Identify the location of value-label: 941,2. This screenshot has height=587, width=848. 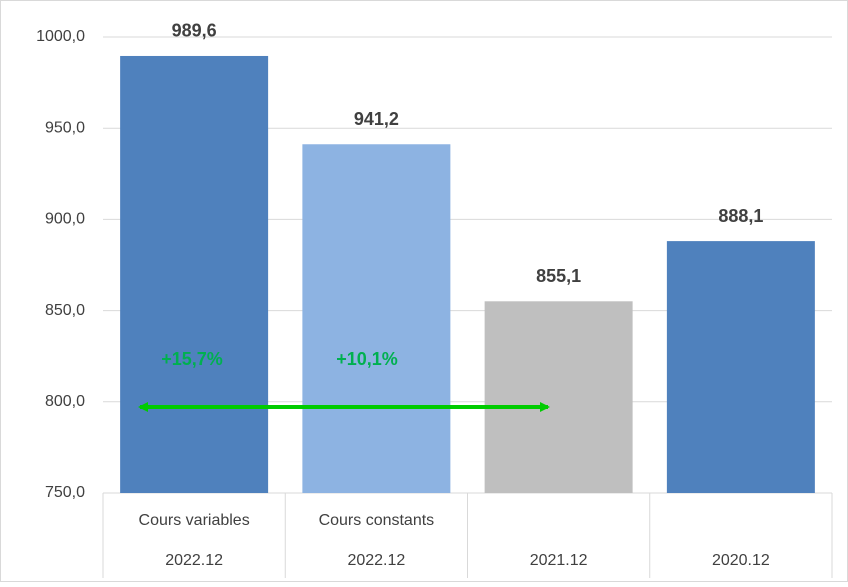
(376, 119).